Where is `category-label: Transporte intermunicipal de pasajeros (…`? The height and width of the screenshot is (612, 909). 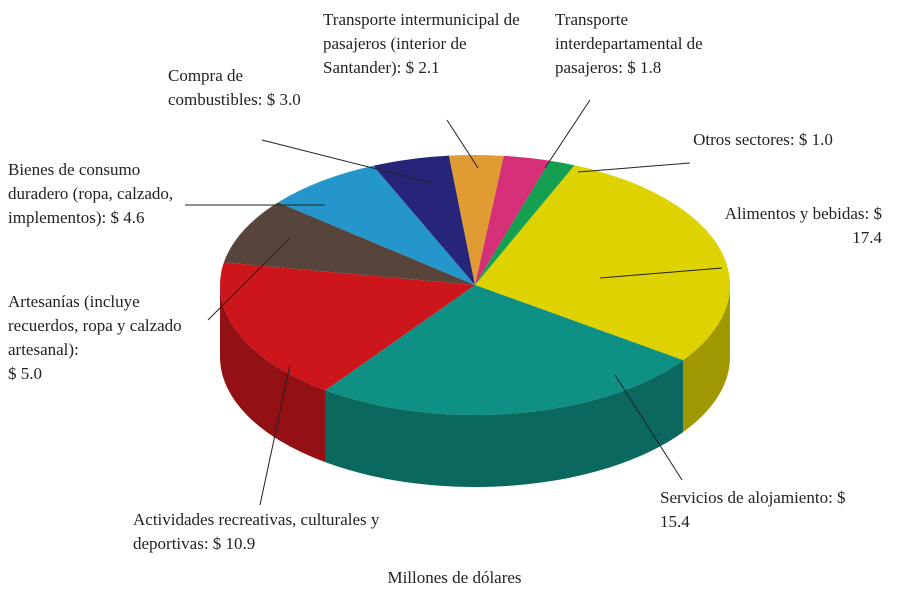
category-label: Transporte intermunicipal de pasajeros (… is located at coordinates (421, 43).